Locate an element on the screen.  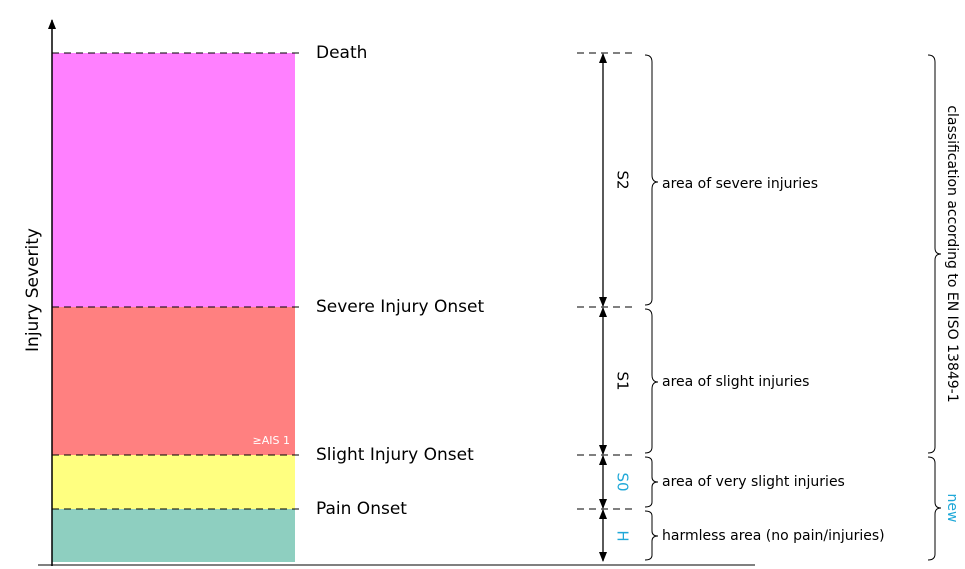
band-s1 is located at coordinates (173, 381).